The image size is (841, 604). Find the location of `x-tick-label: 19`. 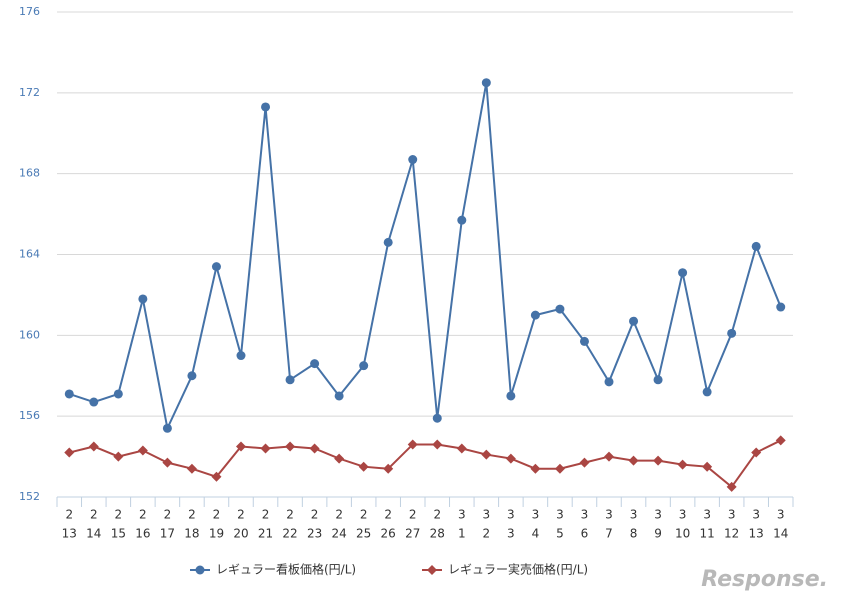

x-tick-label: 19 is located at coordinates (216, 534).